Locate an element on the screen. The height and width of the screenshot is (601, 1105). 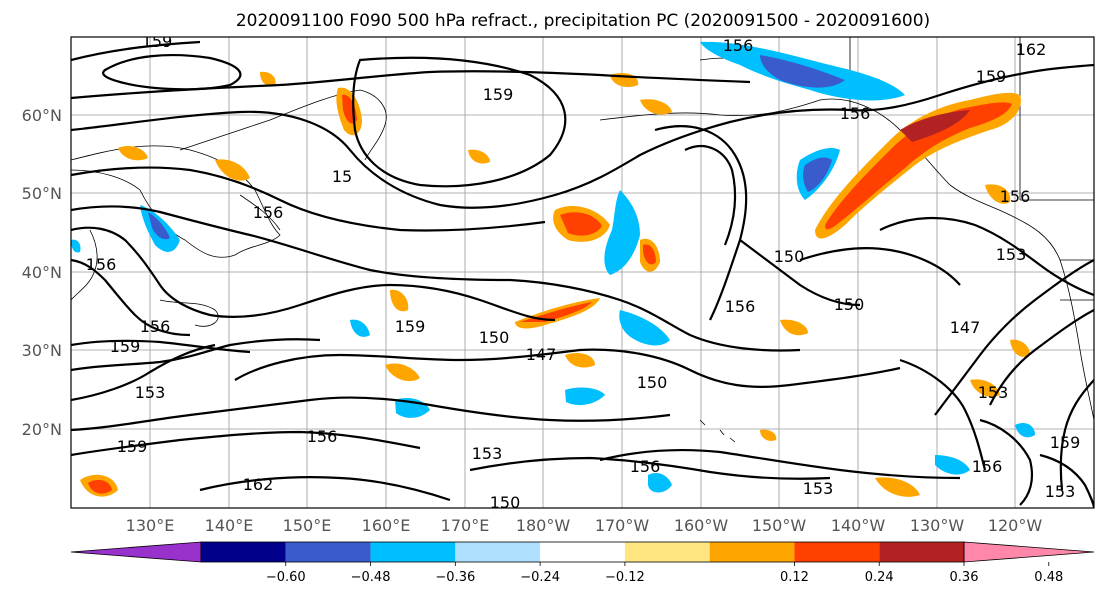
lon-label: 170°E is located at coordinates (465, 525).